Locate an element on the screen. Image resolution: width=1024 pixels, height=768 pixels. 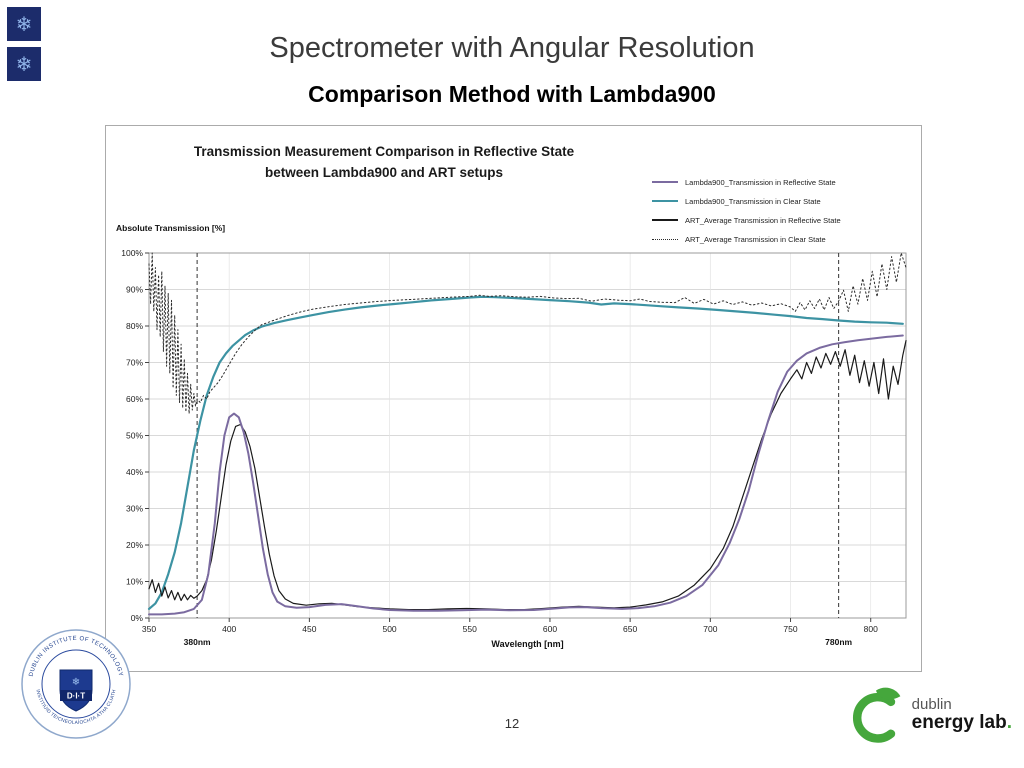
legend-entry: Lambda900_Transmission in Clear State is located at coordinates (785, 201).